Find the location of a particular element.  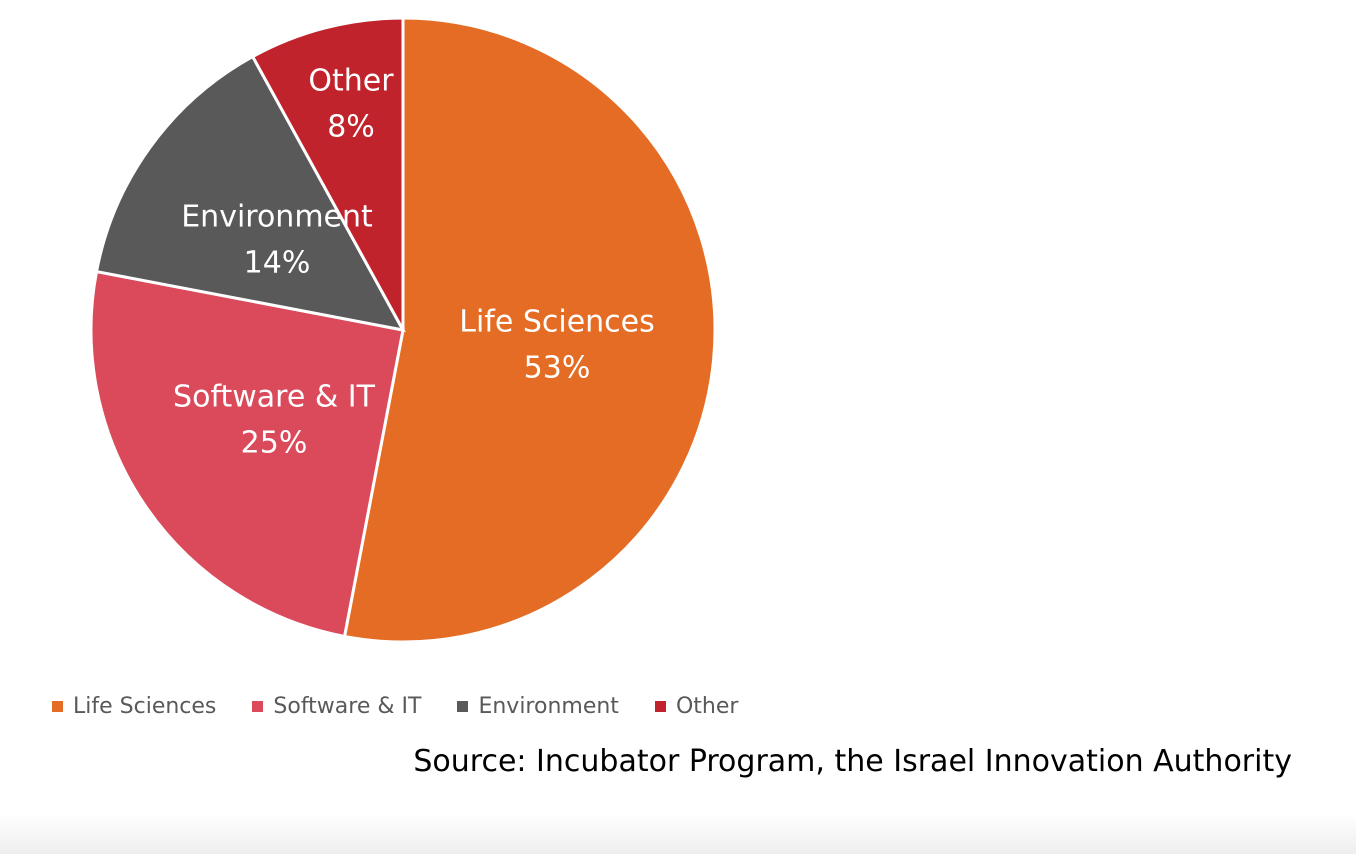

pie-slice-software-it is located at coordinates (247, 454).